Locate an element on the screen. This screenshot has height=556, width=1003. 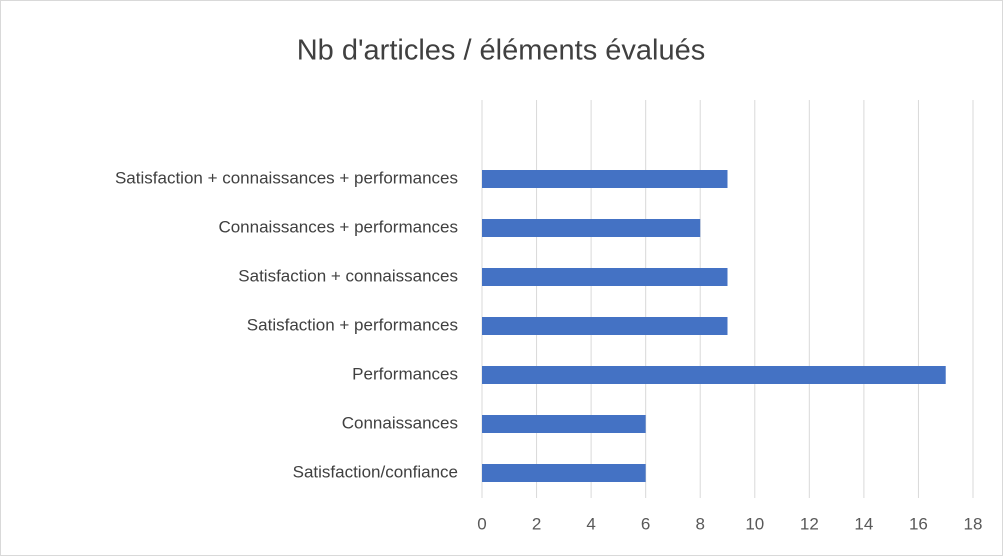
x-tick-label: 12 is located at coordinates (809, 523).